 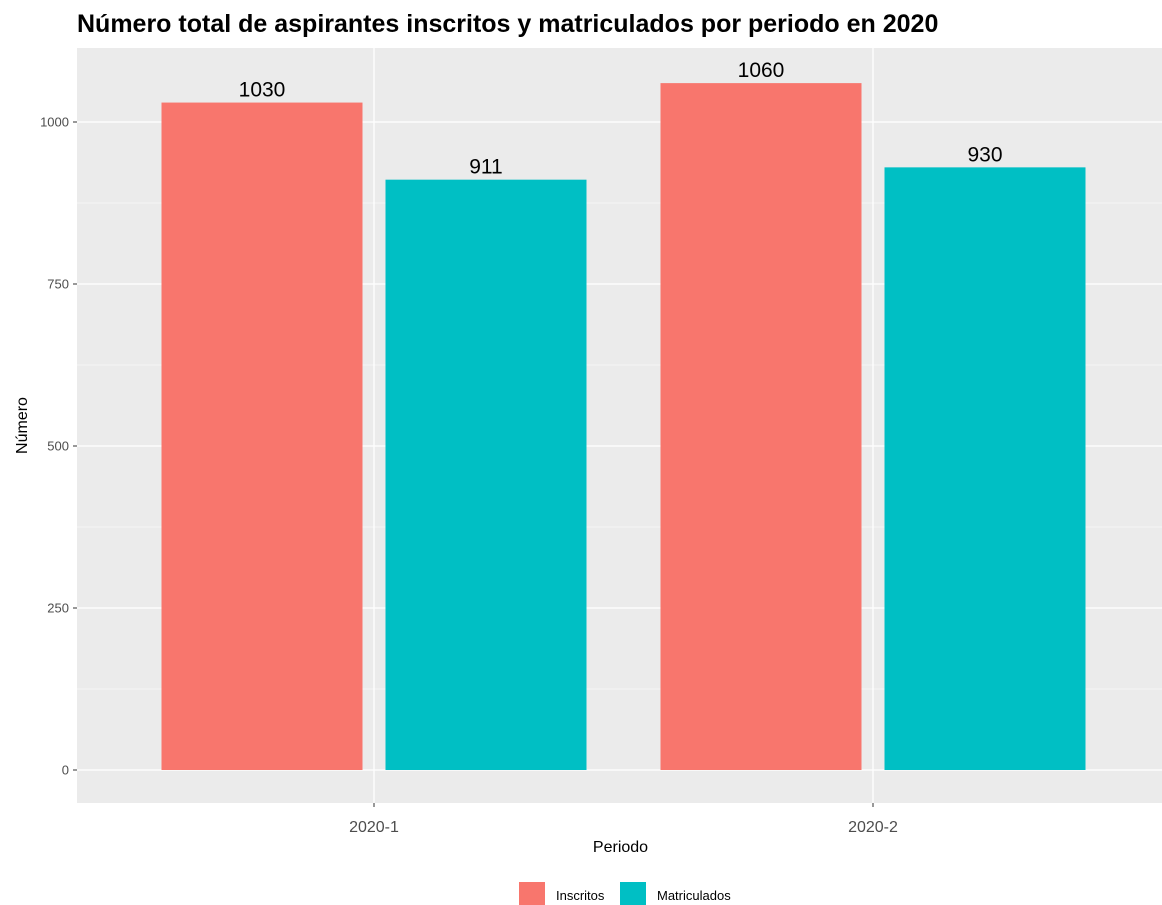 What do you see at coordinates (485, 167) in the screenshot?
I see `data-label: 911` at bounding box center [485, 167].